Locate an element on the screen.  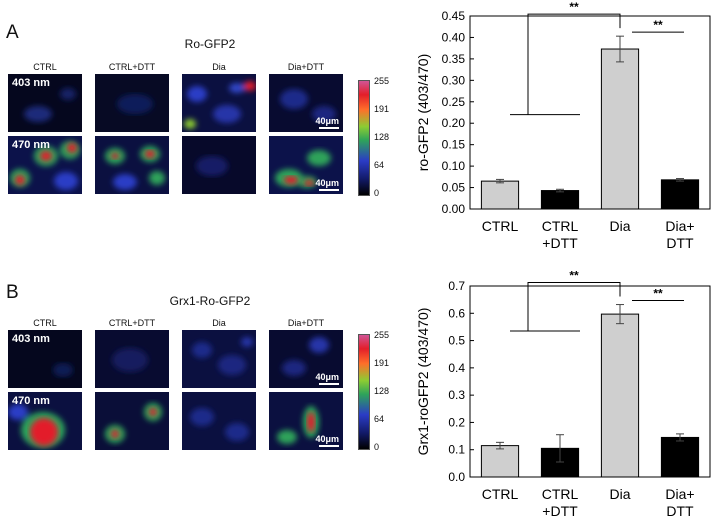
chart-a-sig-2: ** is located at coordinates (658, 25).